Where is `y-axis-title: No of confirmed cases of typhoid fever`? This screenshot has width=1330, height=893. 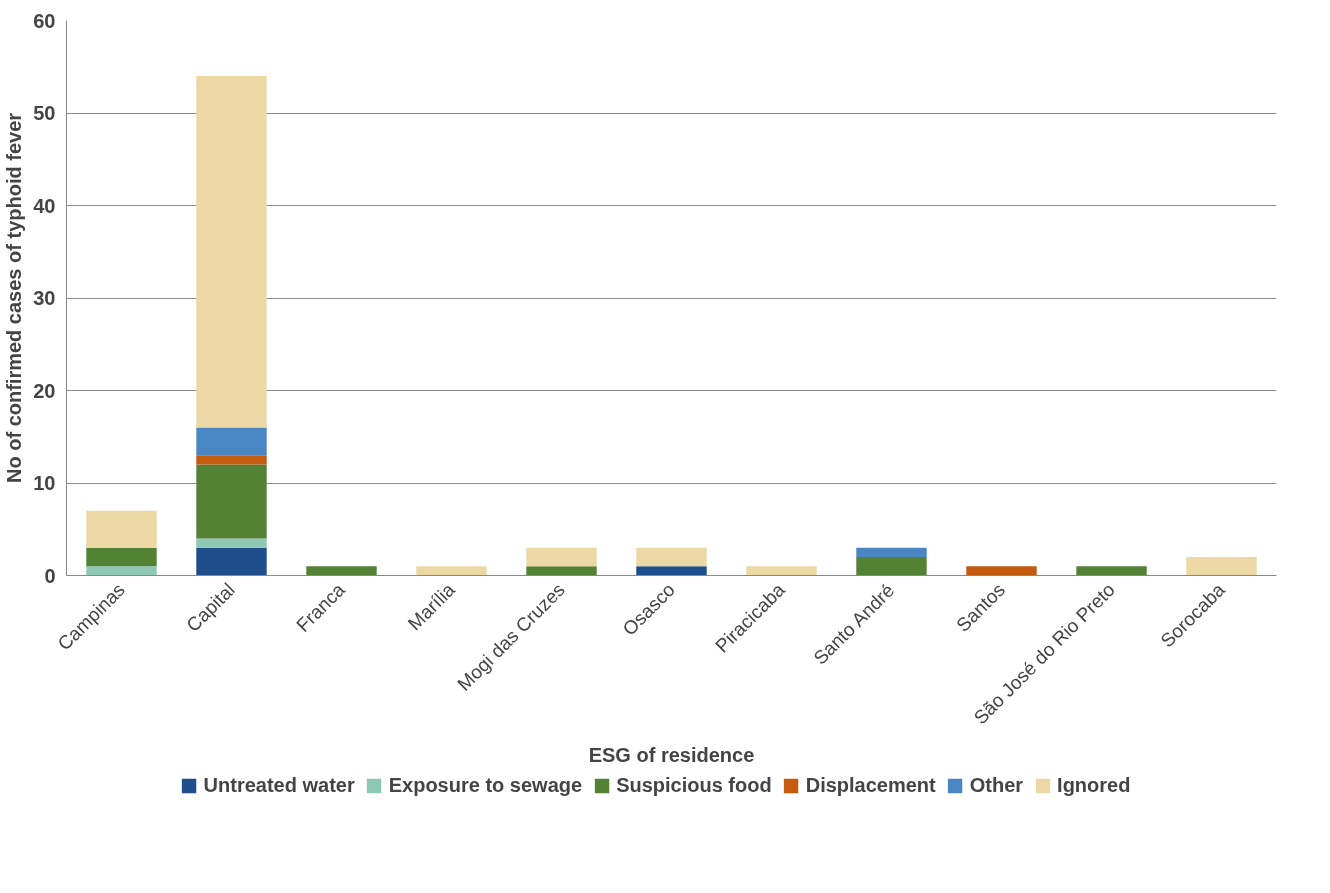 y-axis-title: No of confirmed cases of typhoid fever is located at coordinates (14, 298).